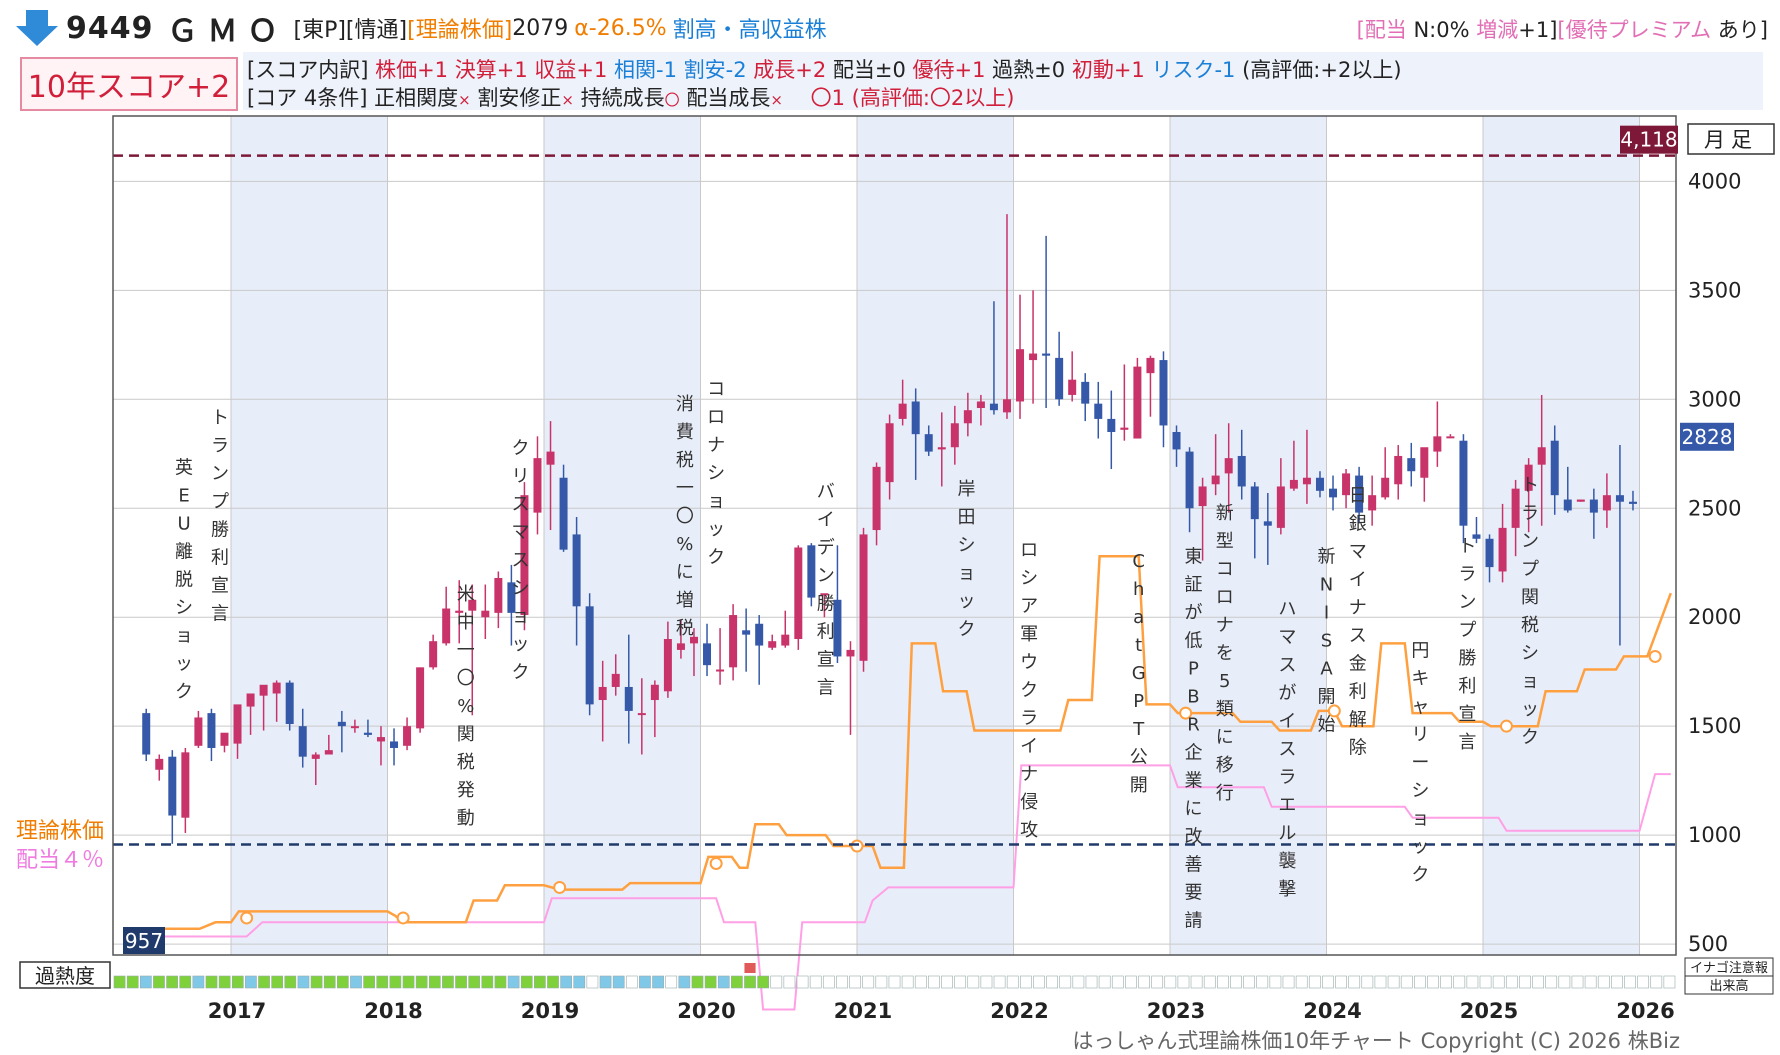 The width and height of the screenshot is (1780, 1055). Describe the element at coordinates (1714, 290) in the screenshot. I see `y-tick-3500: 3500` at that location.